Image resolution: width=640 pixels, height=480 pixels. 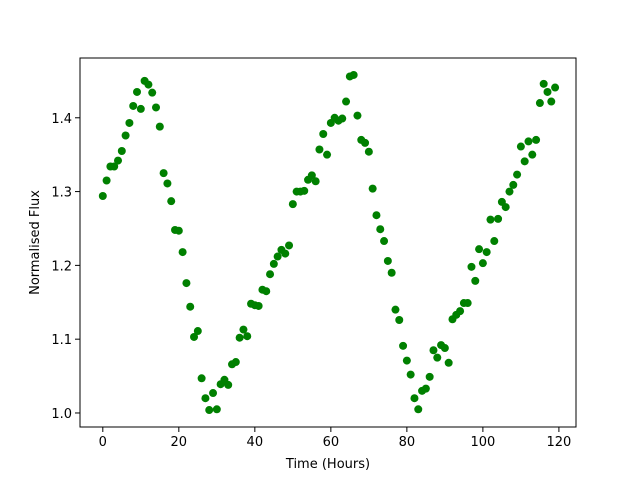 What do you see at coordinates (331, 442) in the screenshot?
I see `x-tick-label: 60` at bounding box center [331, 442].